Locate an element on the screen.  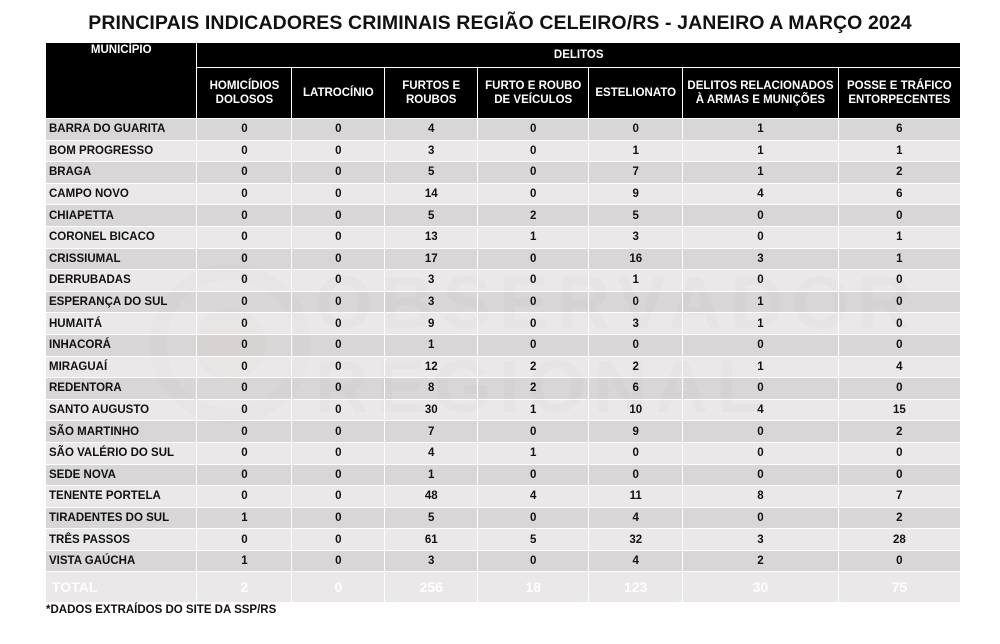
table-row: SÃO MARTINHO 0 0 7 0 9 0 2 is located at coordinates (503, 431).